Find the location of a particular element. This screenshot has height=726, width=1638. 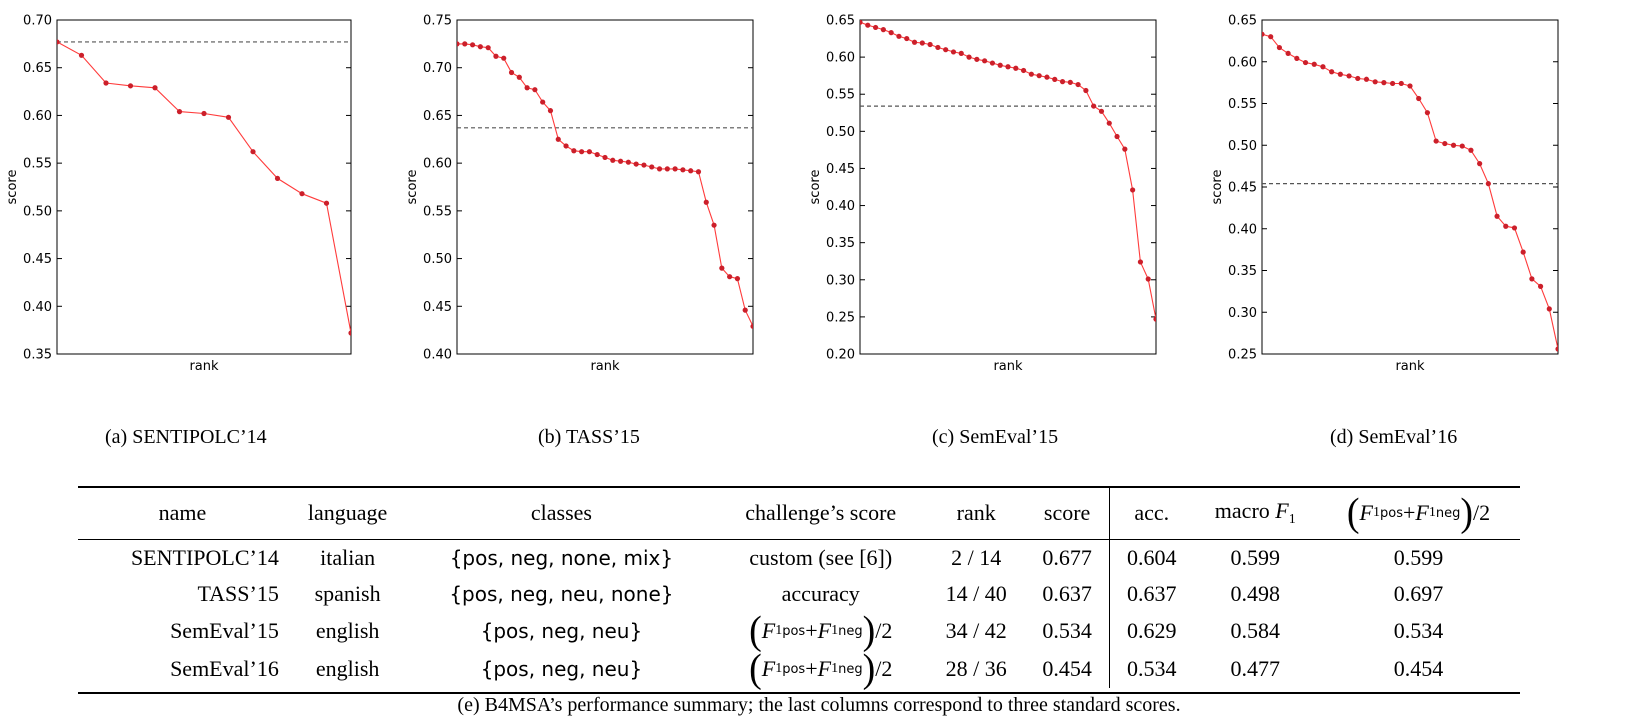

y-tick-label: 0.45 is located at coordinates (37, 259).